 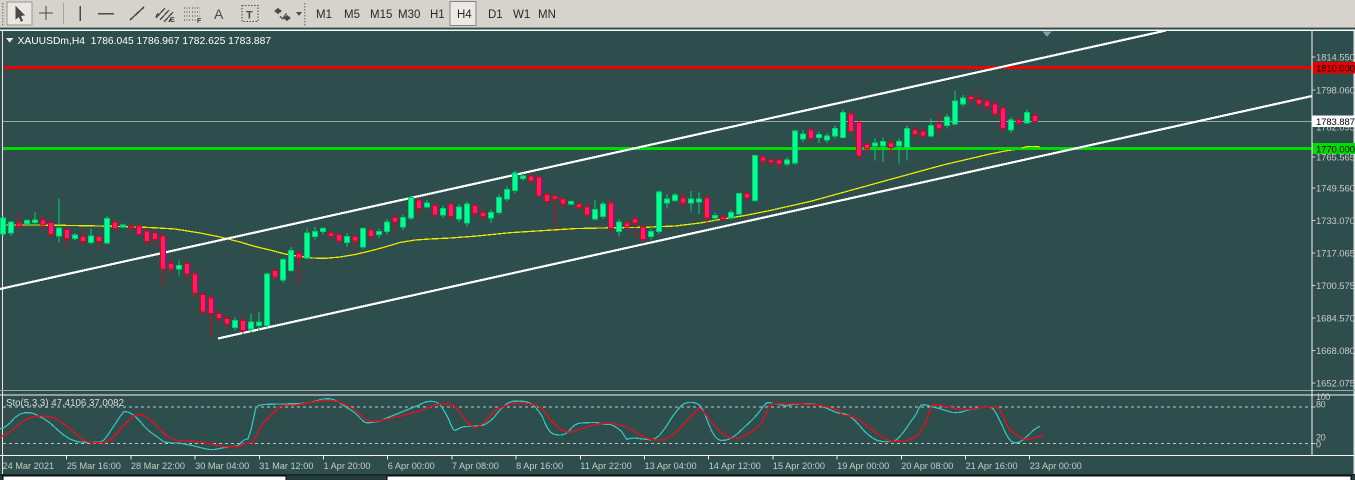 What do you see at coordinates (1335, 189) in the screenshot?
I see `svg-text: 1749.560` at bounding box center [1335, 189].